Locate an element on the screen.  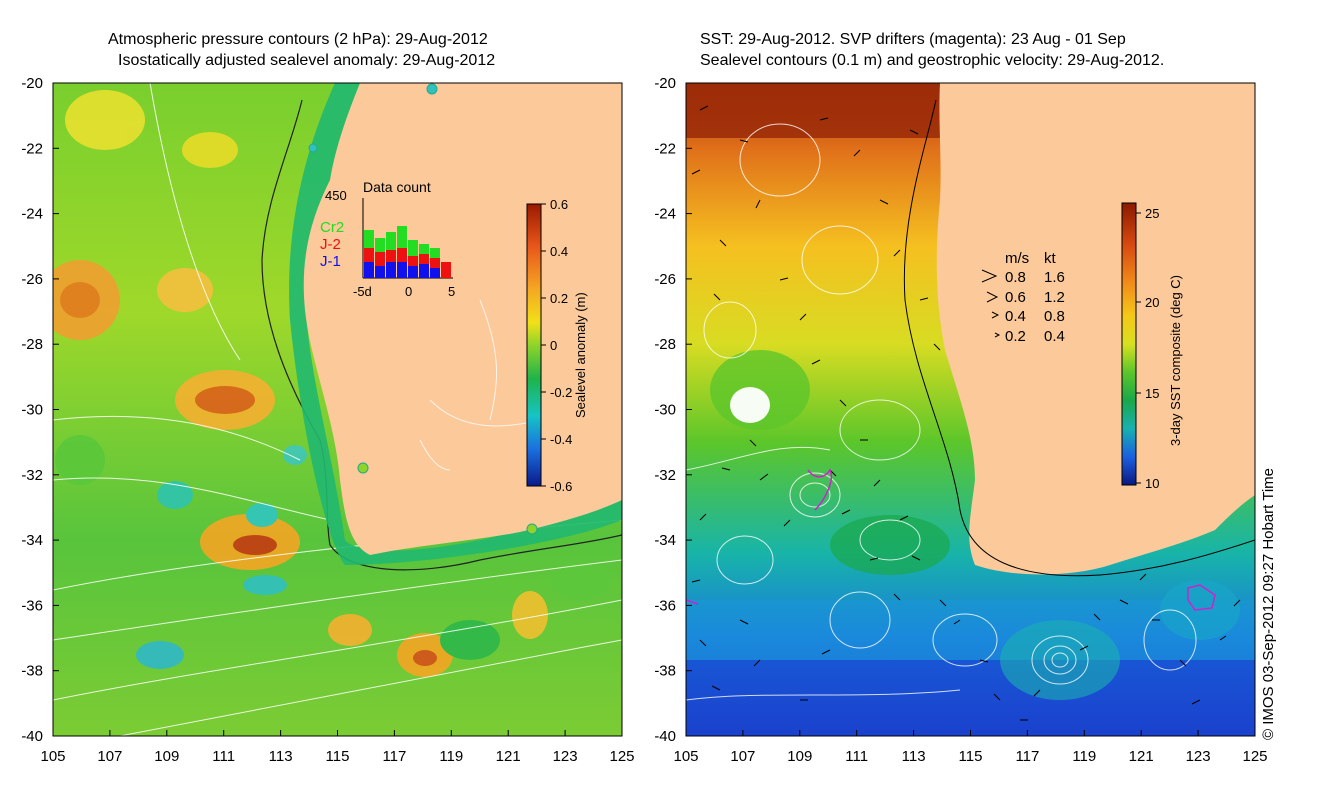
velocity-legend: m/s kt 0.8 1.6 0.6 1.2 0.4 0.8 0.2 0.4 is located at coordinates (1023, 297).